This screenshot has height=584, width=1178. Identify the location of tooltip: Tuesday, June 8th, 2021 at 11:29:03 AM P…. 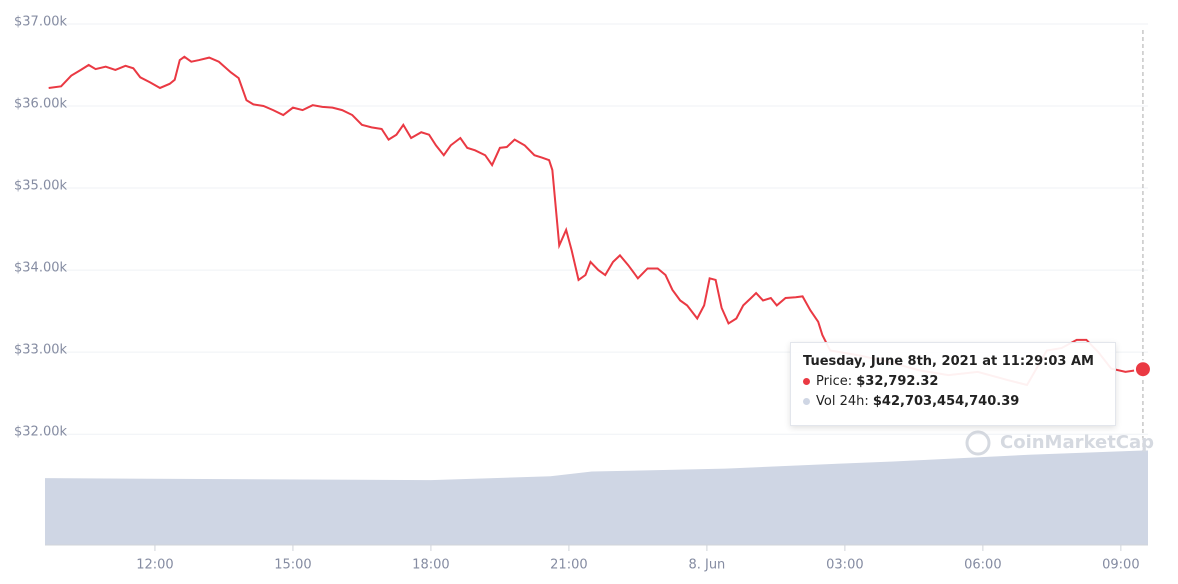
(953, 384).